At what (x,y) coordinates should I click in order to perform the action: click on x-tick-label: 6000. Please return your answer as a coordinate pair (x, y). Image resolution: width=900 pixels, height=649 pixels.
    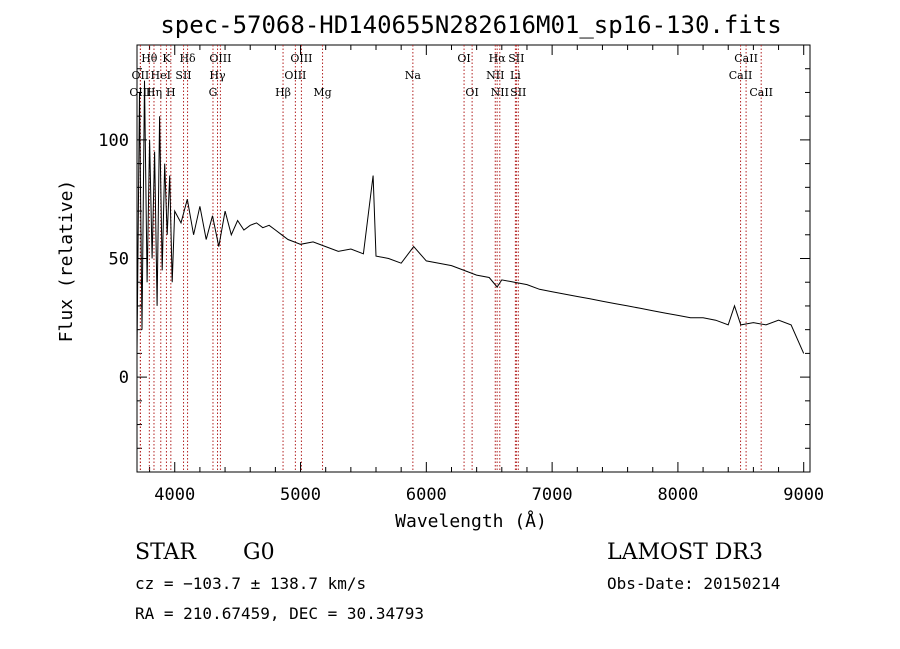
    Looking at the image, I should click on (426, 495).